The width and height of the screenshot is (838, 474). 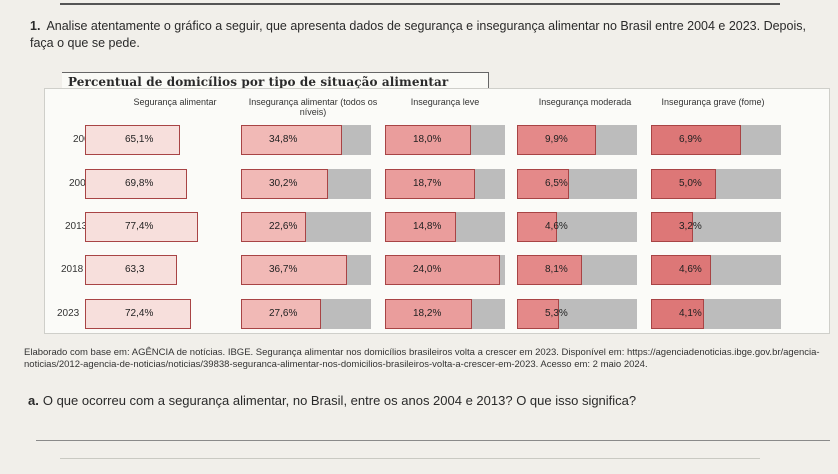 I want to click on value-label-2023-3: 5,3%, so click(x=556, y=313).